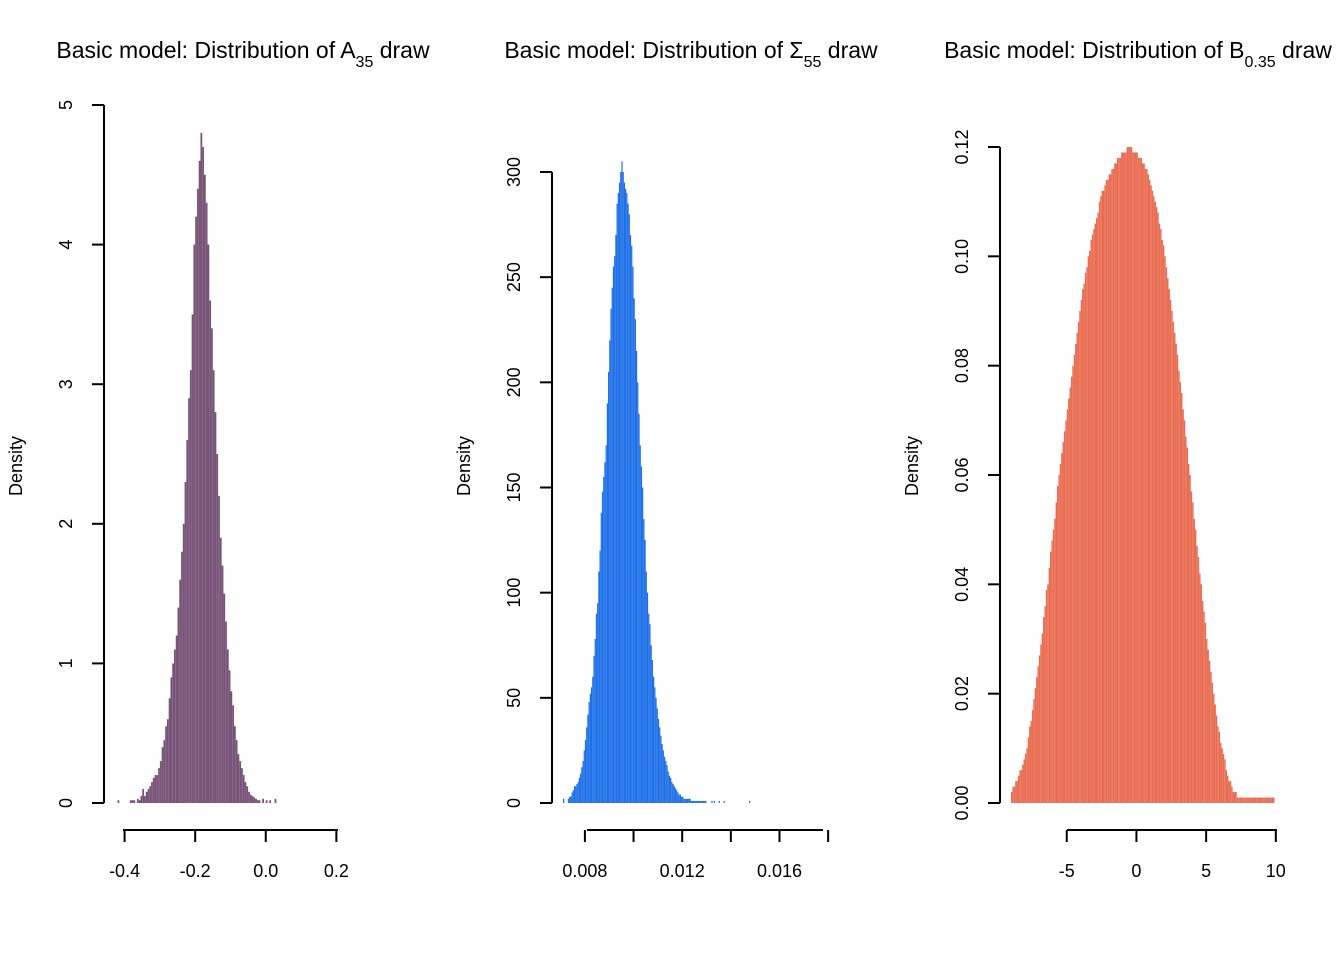  What do you see at coordinates (962, 802) in the screenshot?
I see `y-tick-label: 0.00` at bounding box center [962, 802].